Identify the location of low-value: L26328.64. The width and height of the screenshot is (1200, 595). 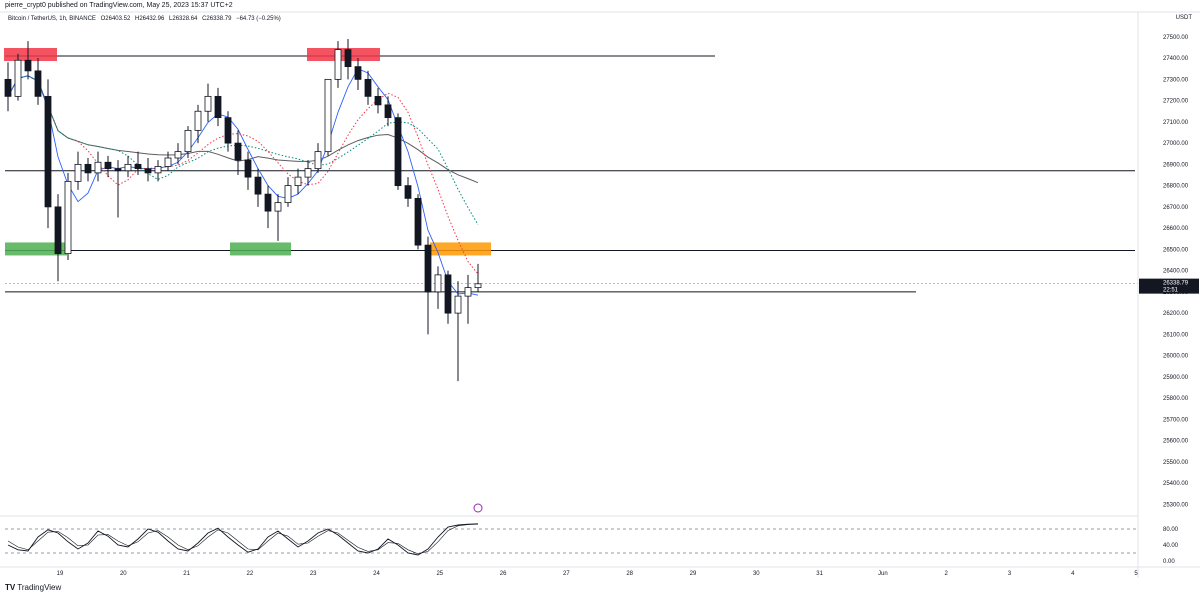
(183, 19).